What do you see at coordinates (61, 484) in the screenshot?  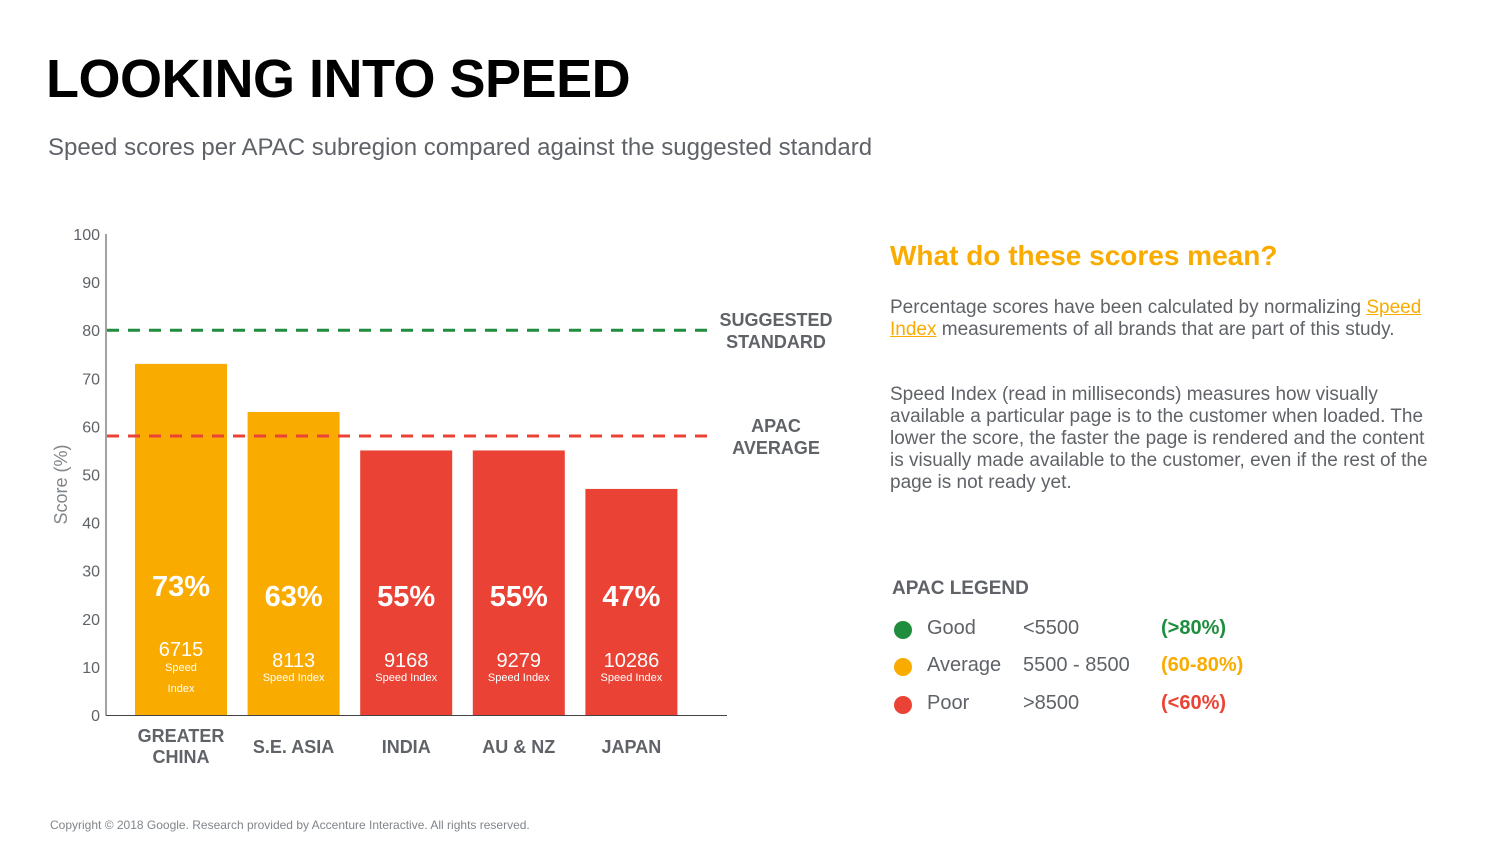 I see `y-axis-label: Score (%)` at bounding box center [61, 484].